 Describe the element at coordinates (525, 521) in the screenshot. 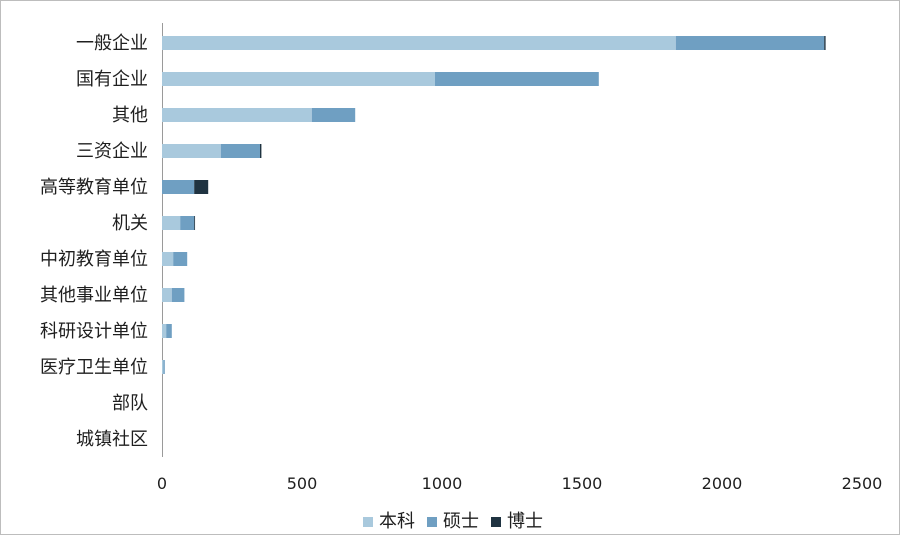

I see `legend-label-2: 博士` at that location.